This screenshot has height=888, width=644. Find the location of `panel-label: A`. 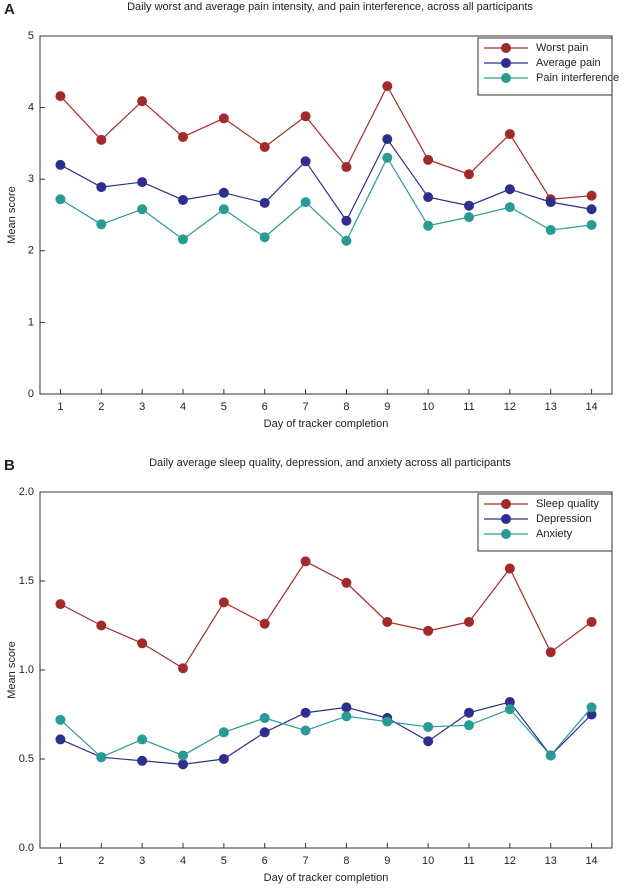

panel-label: A is located at coordinates (9, 9).